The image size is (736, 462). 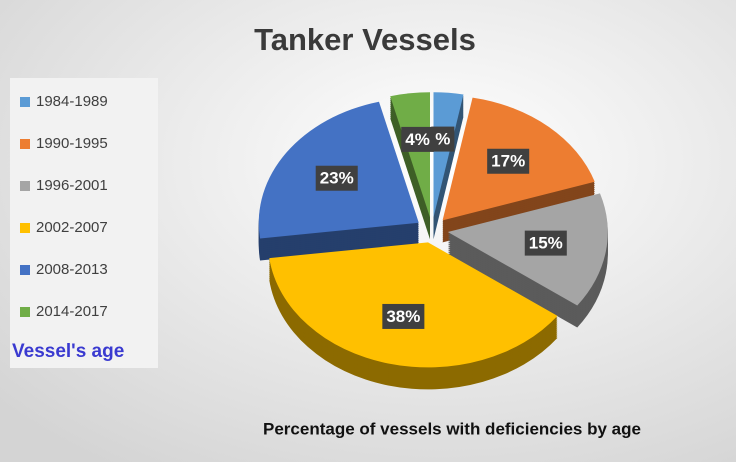 I want to click on data-label: 23%, so click(x=337, y=178).